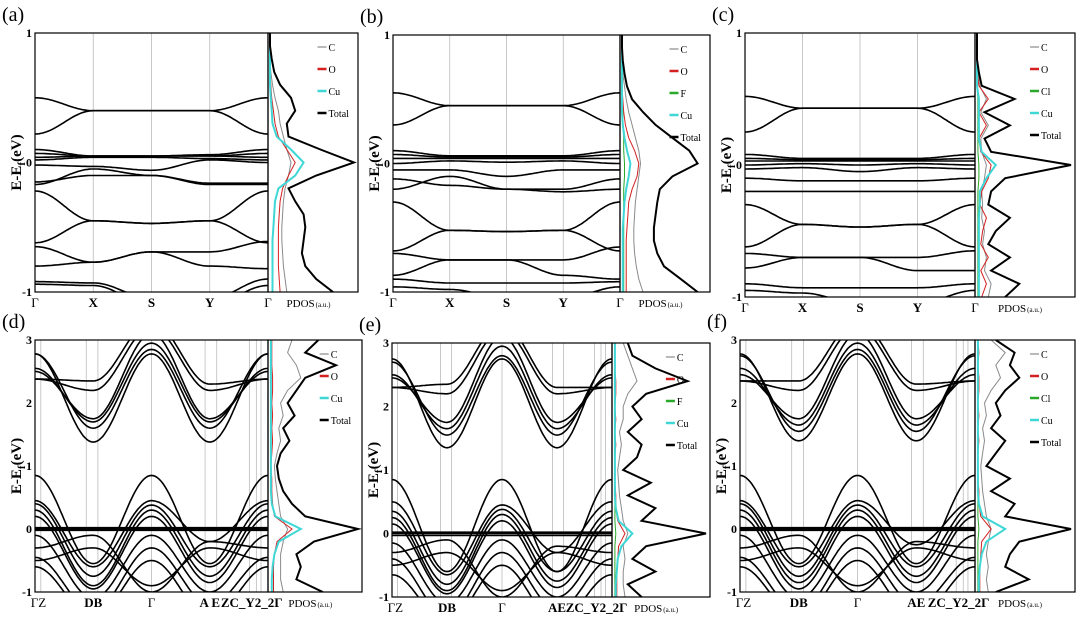 This screenshot has height=624, width=1080. Describe the element at coordinates (371, 17) in the screenshot. I see `panel-label: (b)` at that location.